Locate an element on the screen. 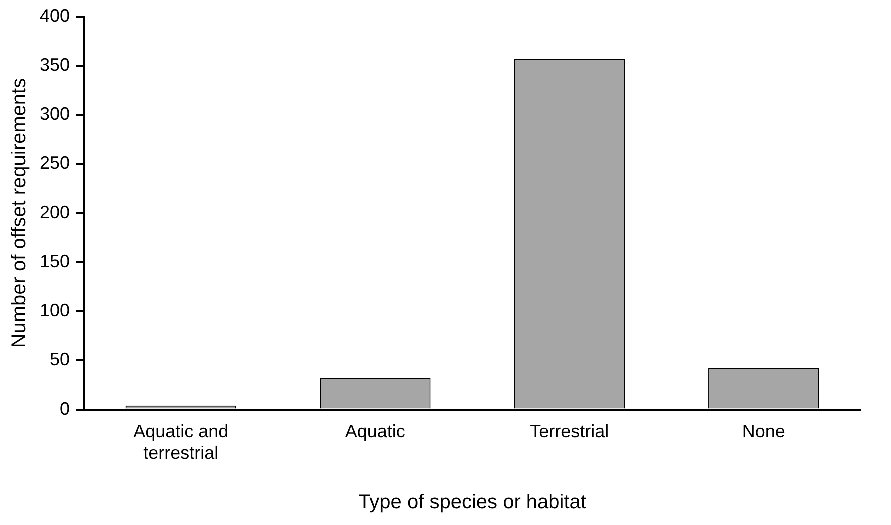  y-axis-title: Number of offset requirements is located at coordinates (19, 213).